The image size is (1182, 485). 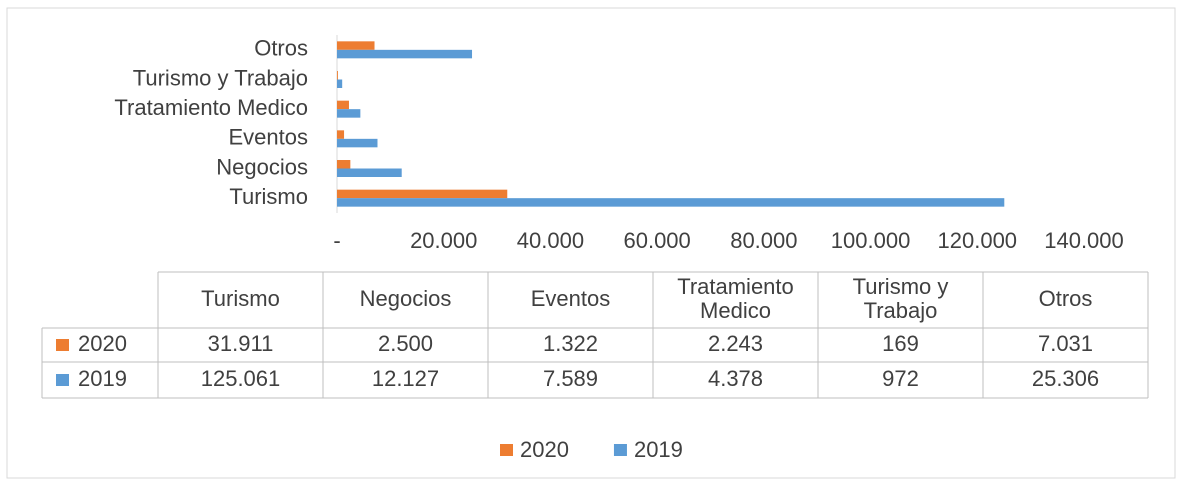 I want to click on y-tick-label: Otros, so click(x=281, y=48).